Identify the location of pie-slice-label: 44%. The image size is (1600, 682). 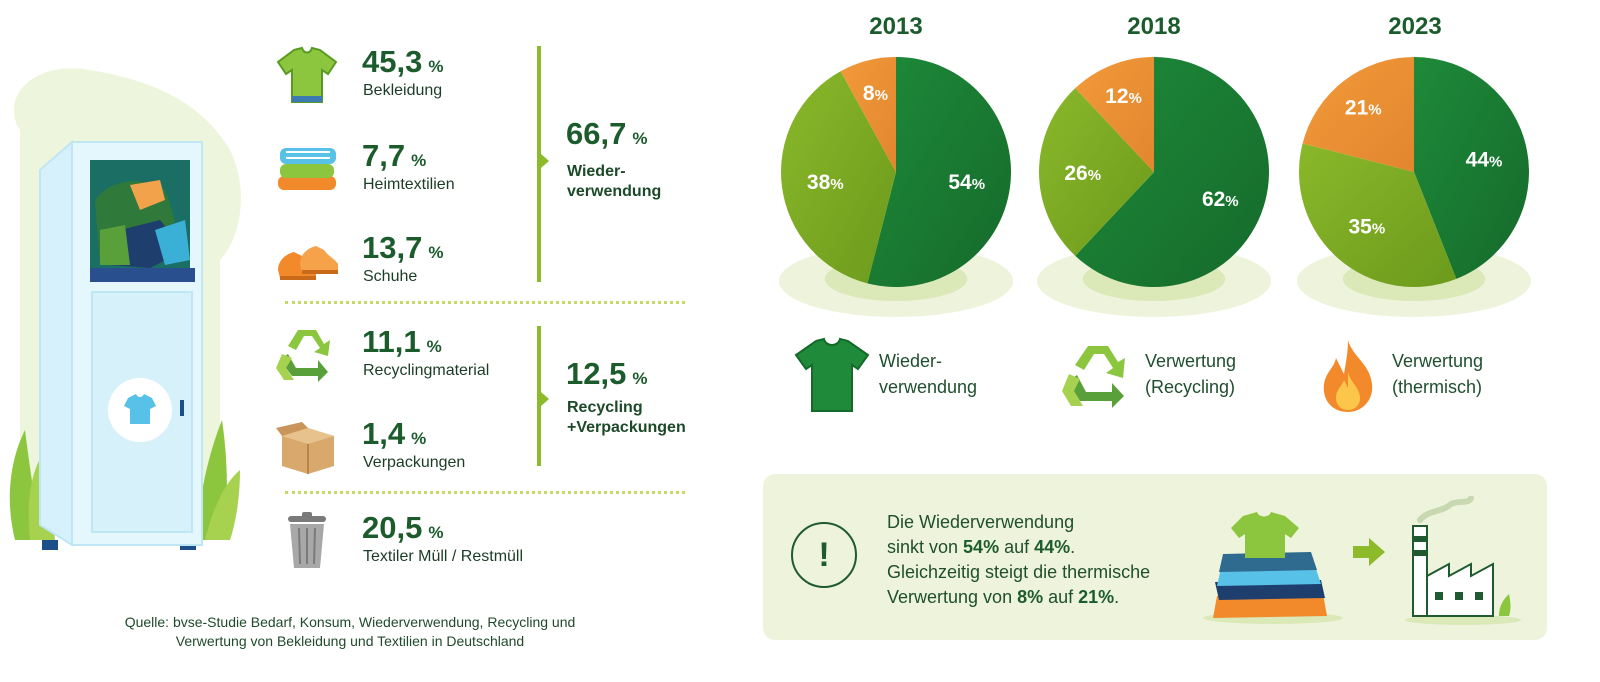
(1484, 160).